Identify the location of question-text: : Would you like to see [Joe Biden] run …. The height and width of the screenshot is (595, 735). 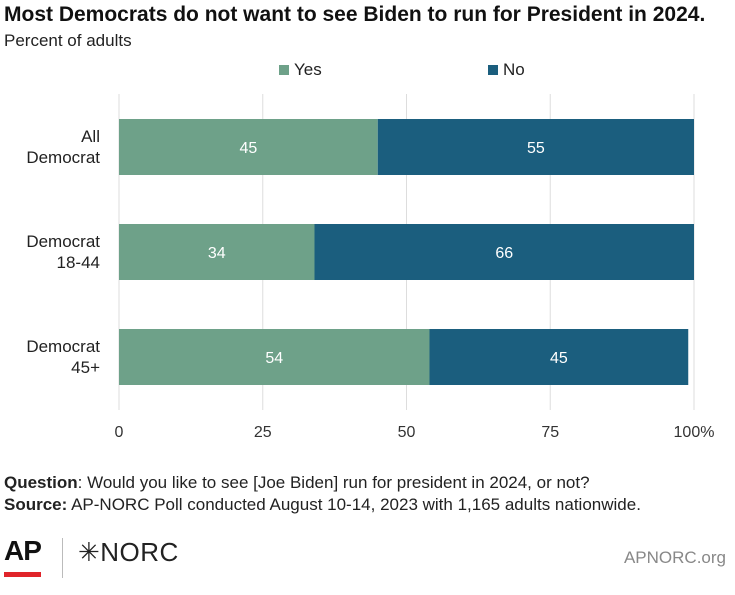
(333, 482).